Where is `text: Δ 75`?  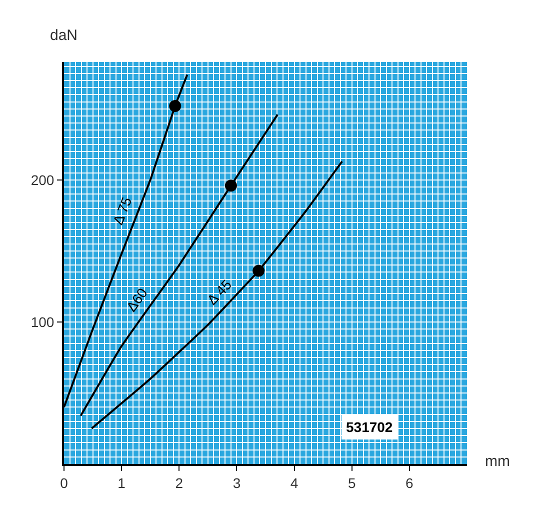
text: Δ 75 is located at coordinates (122, 210).